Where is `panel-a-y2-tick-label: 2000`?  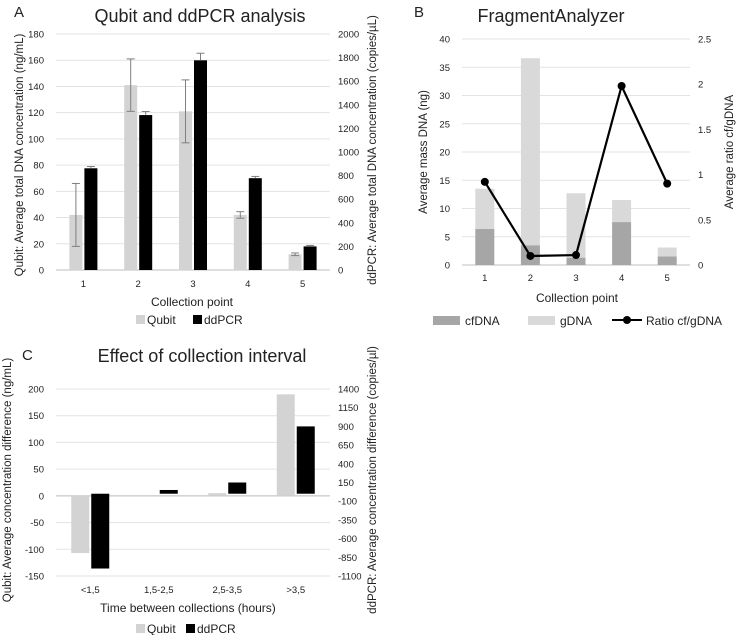
panel-a-y2-tick-label: 2000 is located at coordinates (348, 35).